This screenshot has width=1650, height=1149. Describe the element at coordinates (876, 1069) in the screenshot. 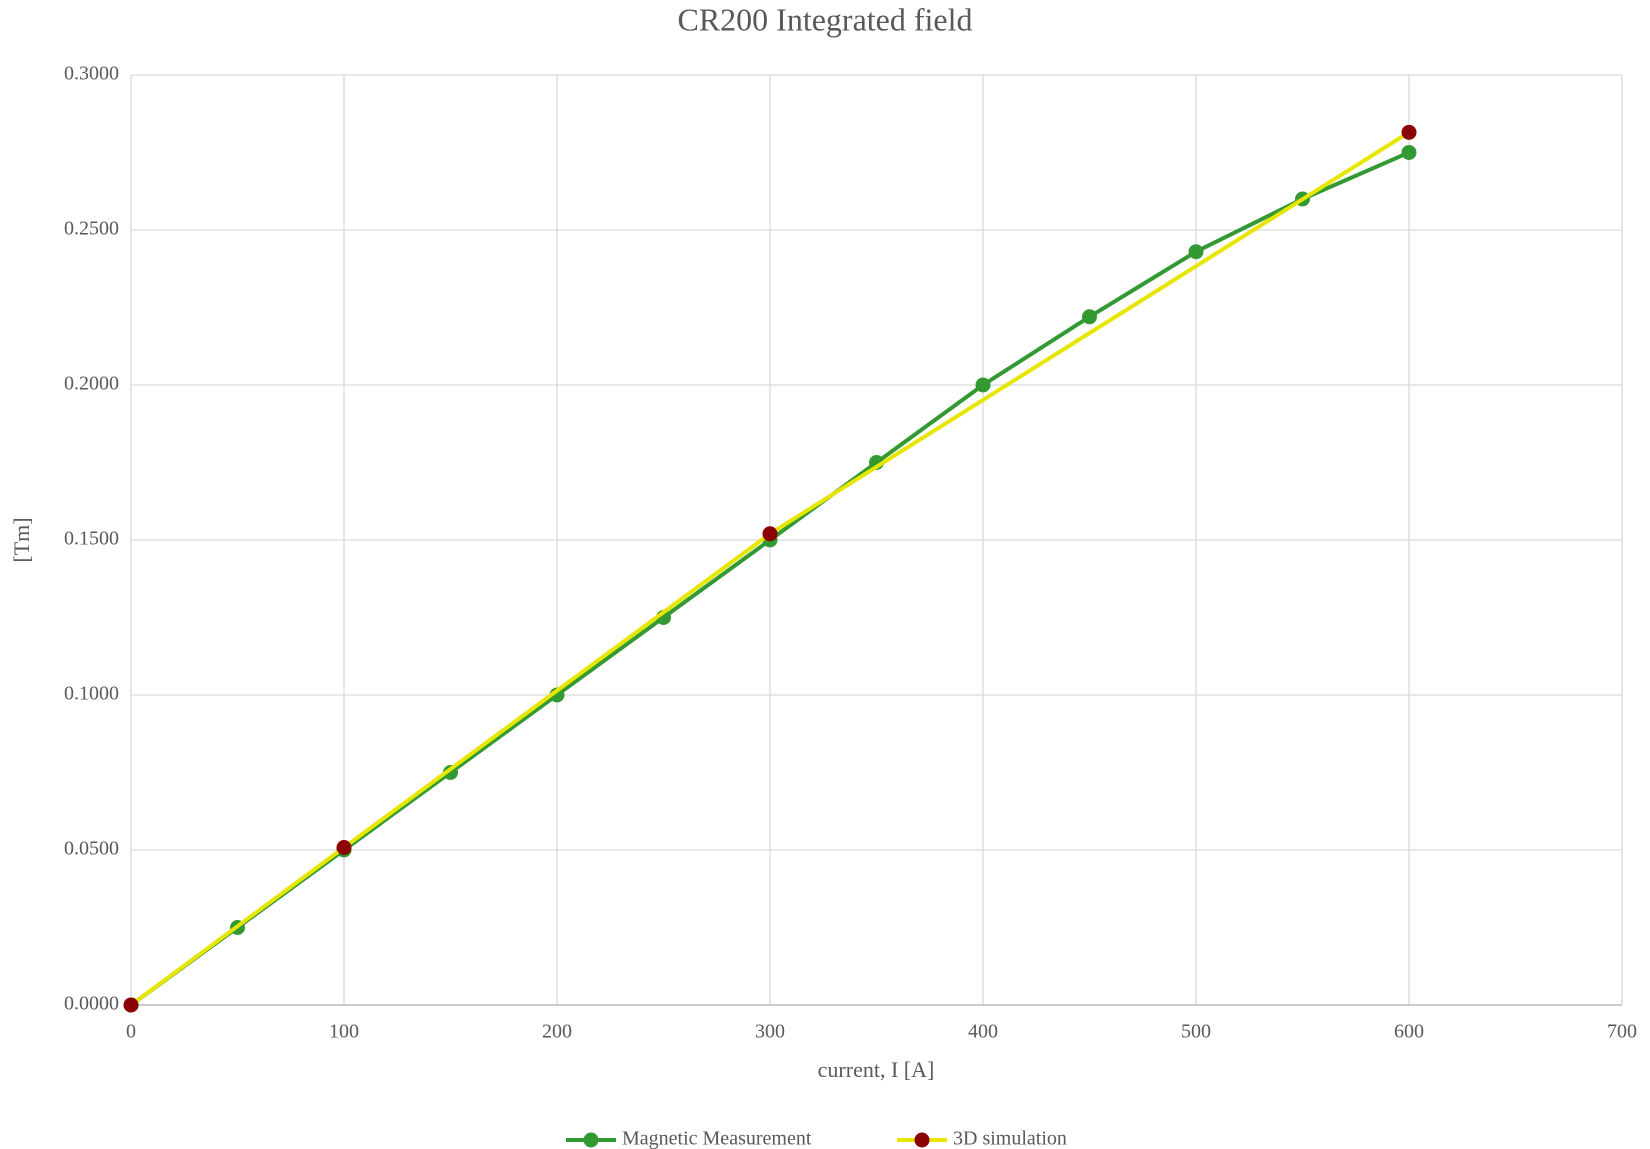

I see `x-axis-label: current, I [A]` at that location.